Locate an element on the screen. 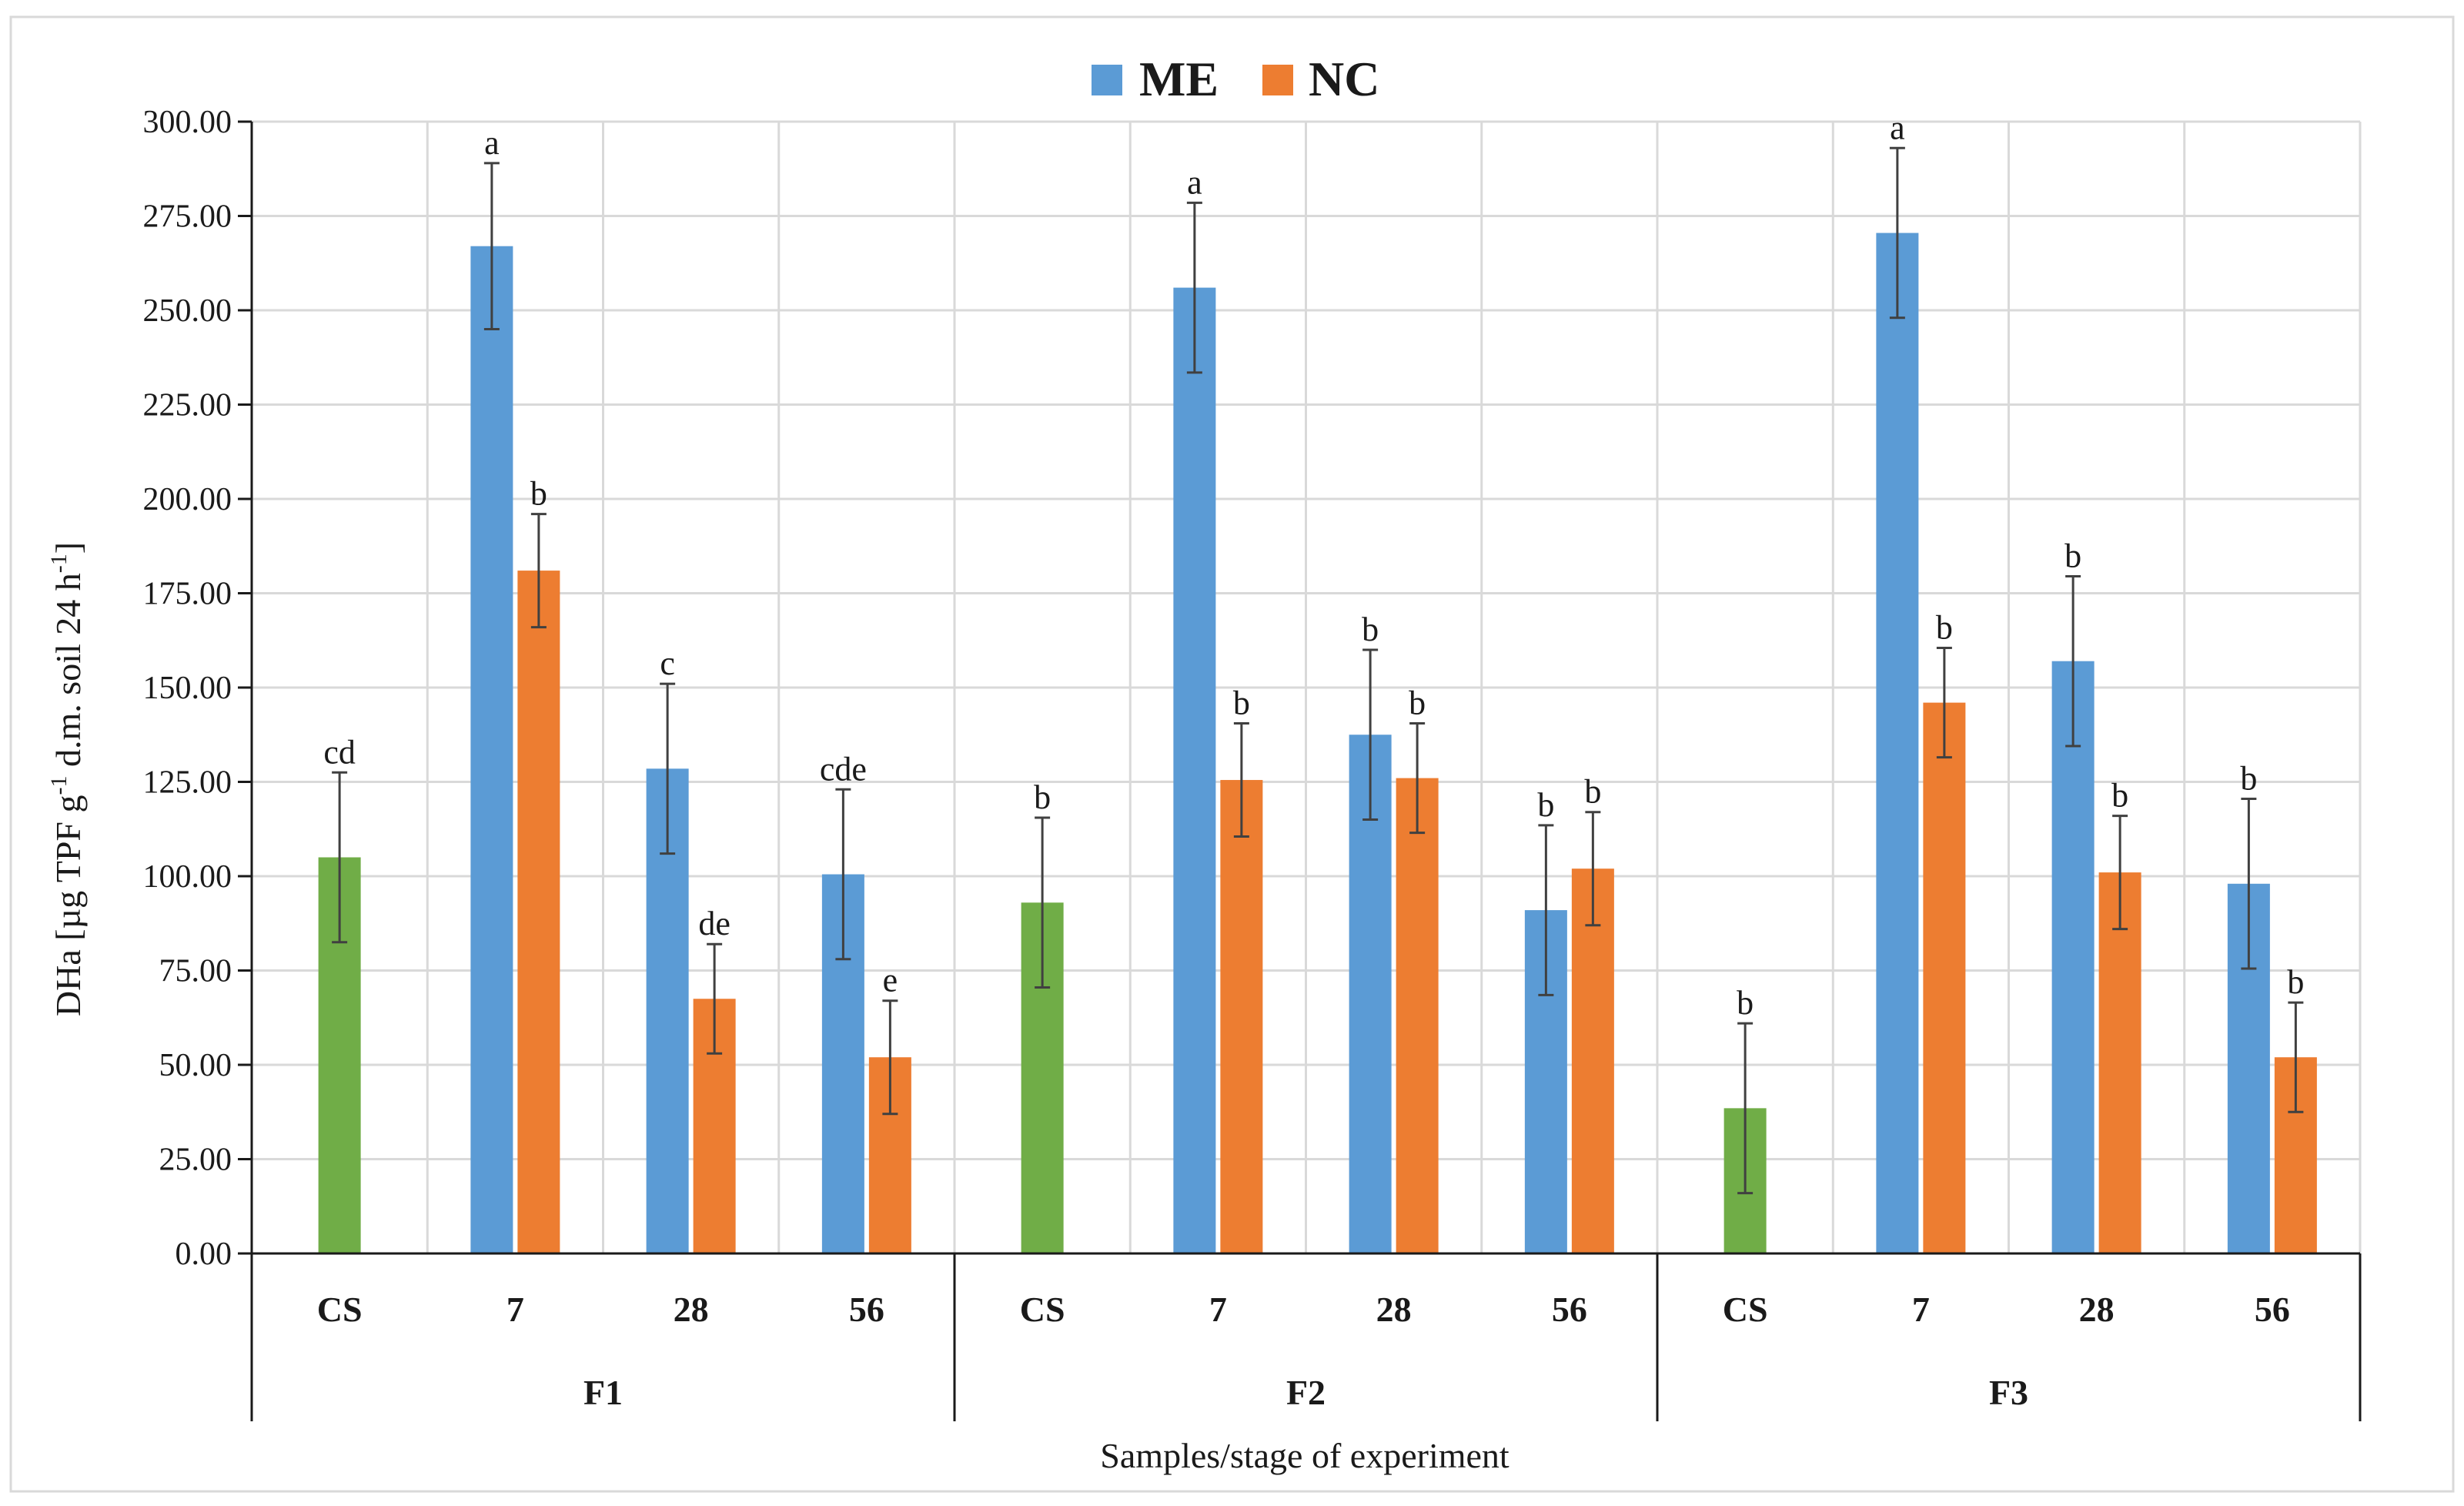 This screenshot has height=1506, width=2464. y-tick-label: 250.00 is located at coordinates (187, 311).